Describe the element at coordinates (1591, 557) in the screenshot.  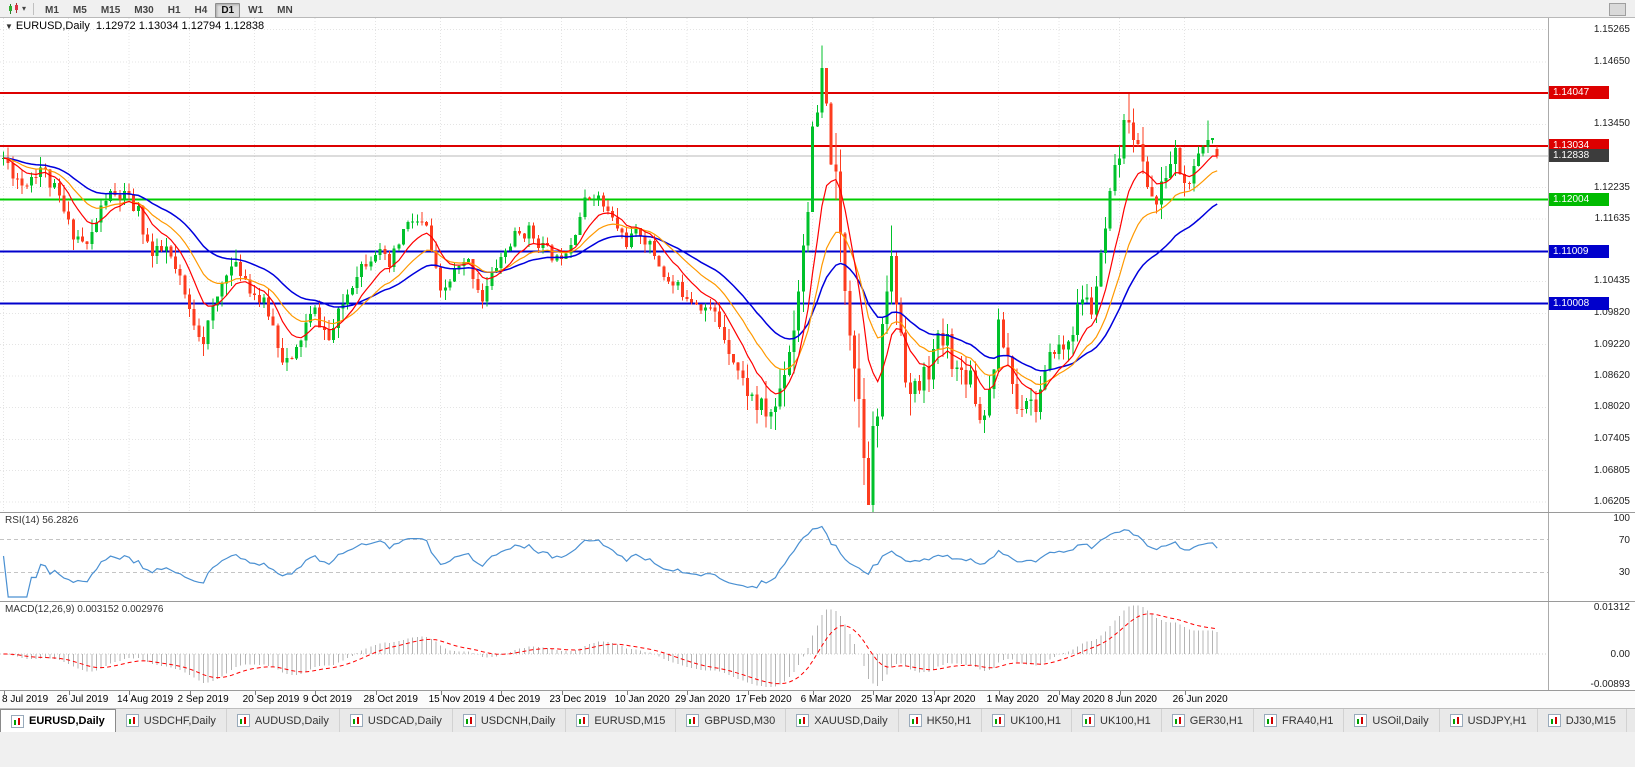
I see `rsi-axis: 100 70 30` at that location.